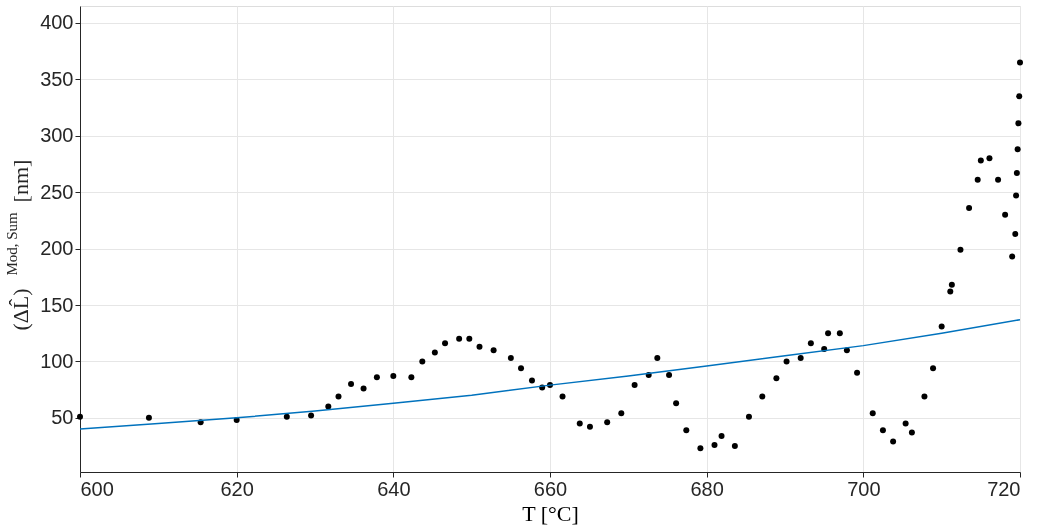  Describe the element at coordinates (57, 304) in the screenshot. I see `y-tick-label: 150` at that location.